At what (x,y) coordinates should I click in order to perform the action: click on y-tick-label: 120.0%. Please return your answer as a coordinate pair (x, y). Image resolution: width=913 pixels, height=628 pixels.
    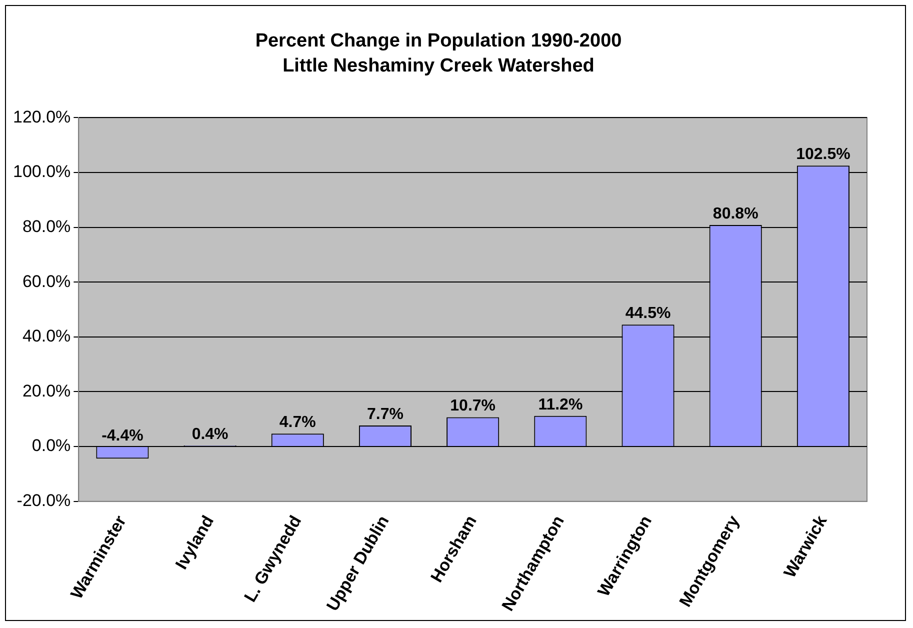
    Looking at the image, I should click on (41, 116).